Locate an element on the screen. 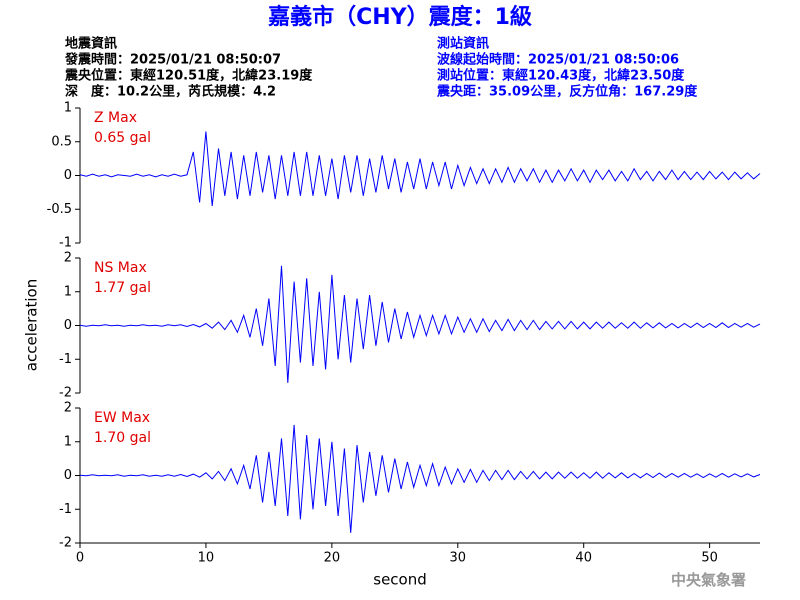  info-line: 震央距：35.09公里，反方位角：167.29度 is located at coordinates (567, 92).